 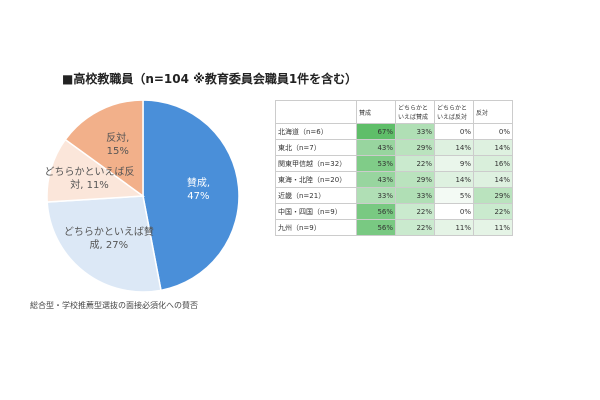 I want to click on slice-label: 賛成, 47%, so click(x=198, y=190).